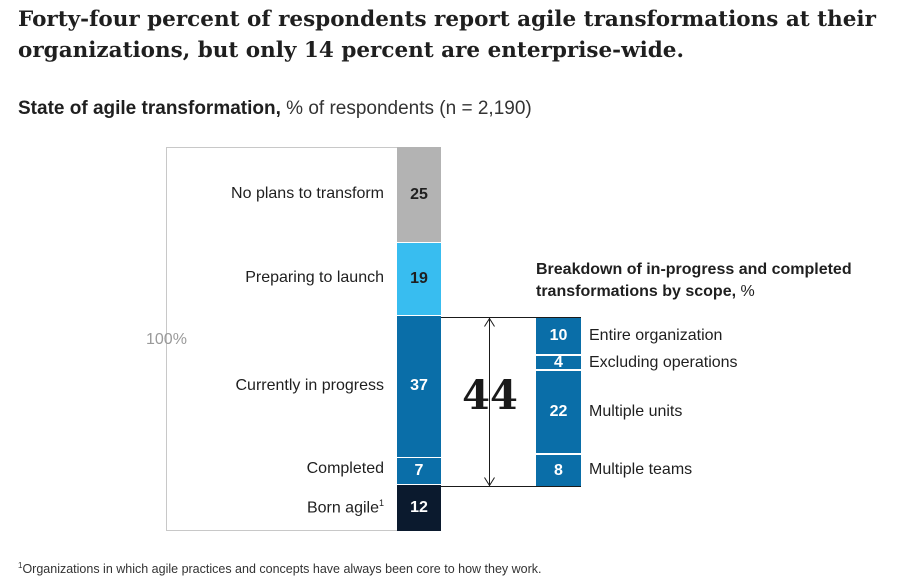 The width and height of the screenshot is (900, 584). Describe the element at coordinates (558, 470) in the screenshot. I see `breakdown-segment-multiple-teams: 8` at that location.